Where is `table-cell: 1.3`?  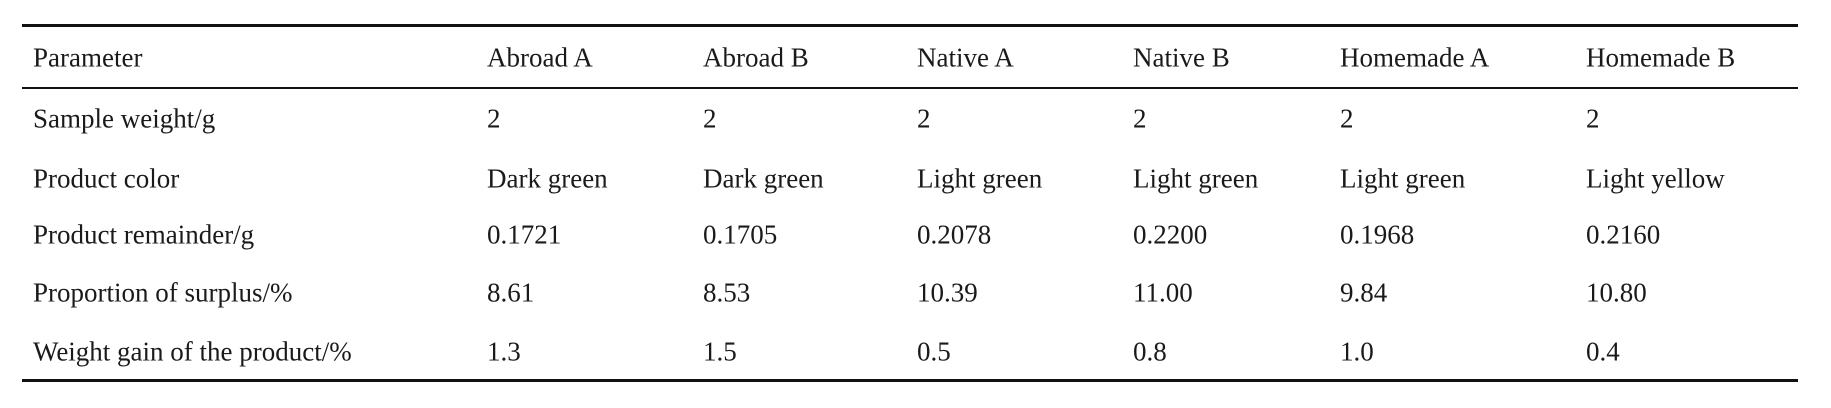 table-cell: 1.3 is located at coordinates (504, 351).